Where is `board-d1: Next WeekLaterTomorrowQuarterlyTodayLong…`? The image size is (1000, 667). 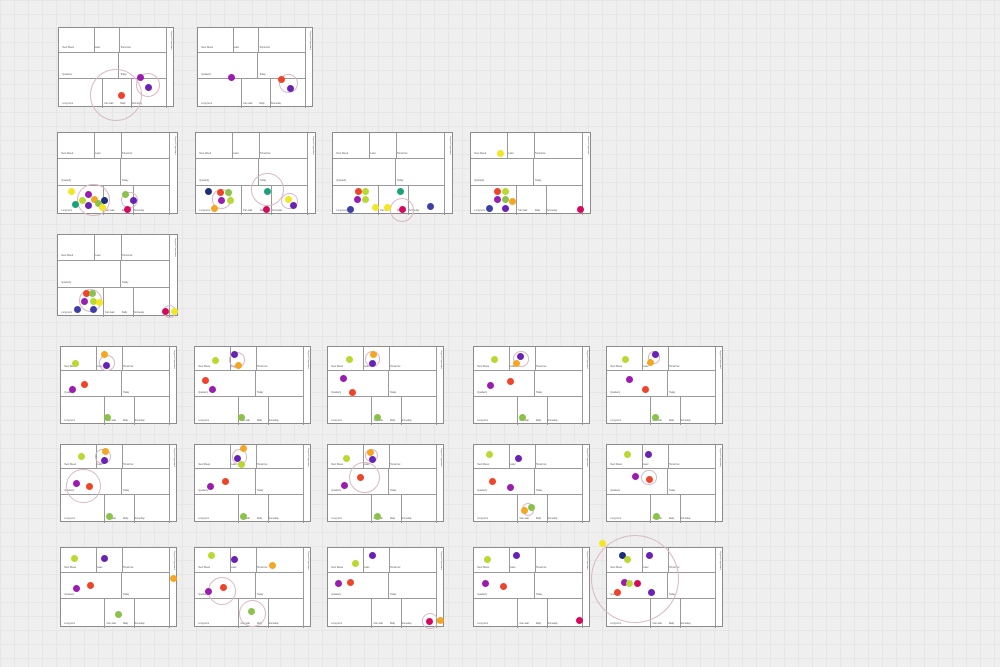 board-d1: Next WeekLaterTomorrowQuarterlyTodayLong… is located at coordinates (118, 385).